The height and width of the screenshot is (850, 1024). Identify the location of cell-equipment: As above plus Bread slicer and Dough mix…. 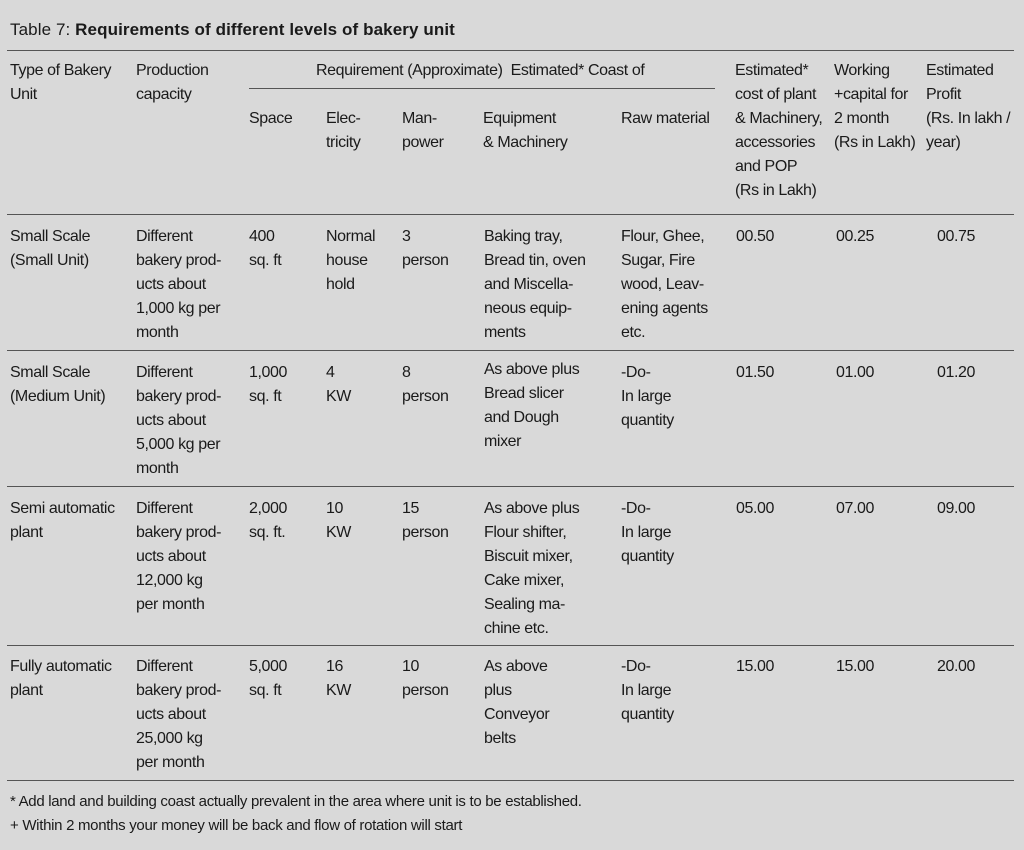
(532, 405).